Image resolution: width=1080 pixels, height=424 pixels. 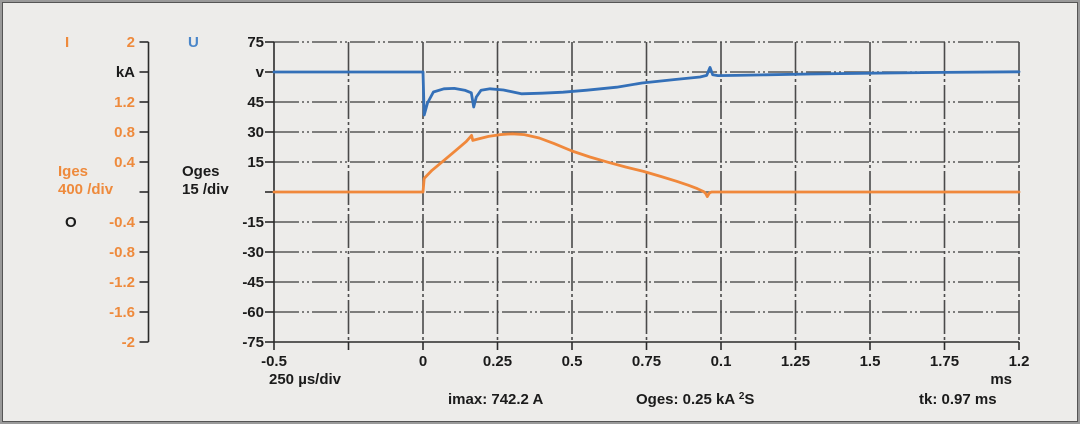 I want to click on i-axis-tick-label: 0.8, so click(x=124, y=132).